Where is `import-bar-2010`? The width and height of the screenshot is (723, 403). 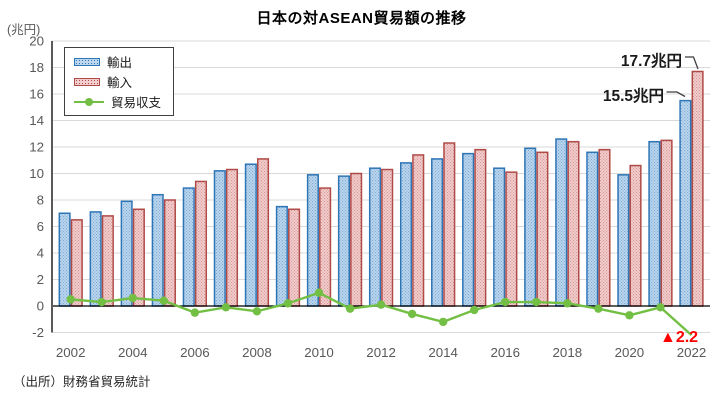
import-bar-2010 is located at coordinates (325, 247).